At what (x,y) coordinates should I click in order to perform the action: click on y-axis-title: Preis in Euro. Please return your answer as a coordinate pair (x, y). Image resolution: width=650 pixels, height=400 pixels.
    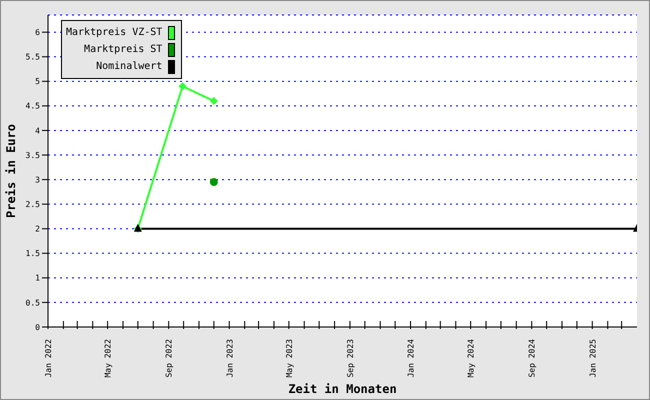
    Looking at the image, I should click on (11, 171).